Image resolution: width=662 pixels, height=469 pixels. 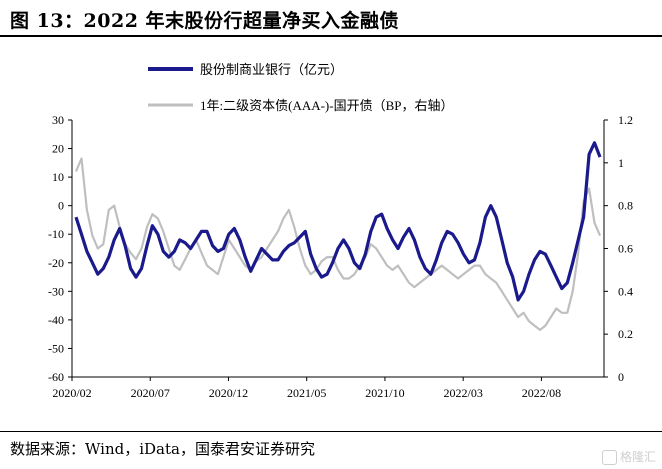 I want to click on x-tick-label: 2020/12, so click(x=228, y=393).